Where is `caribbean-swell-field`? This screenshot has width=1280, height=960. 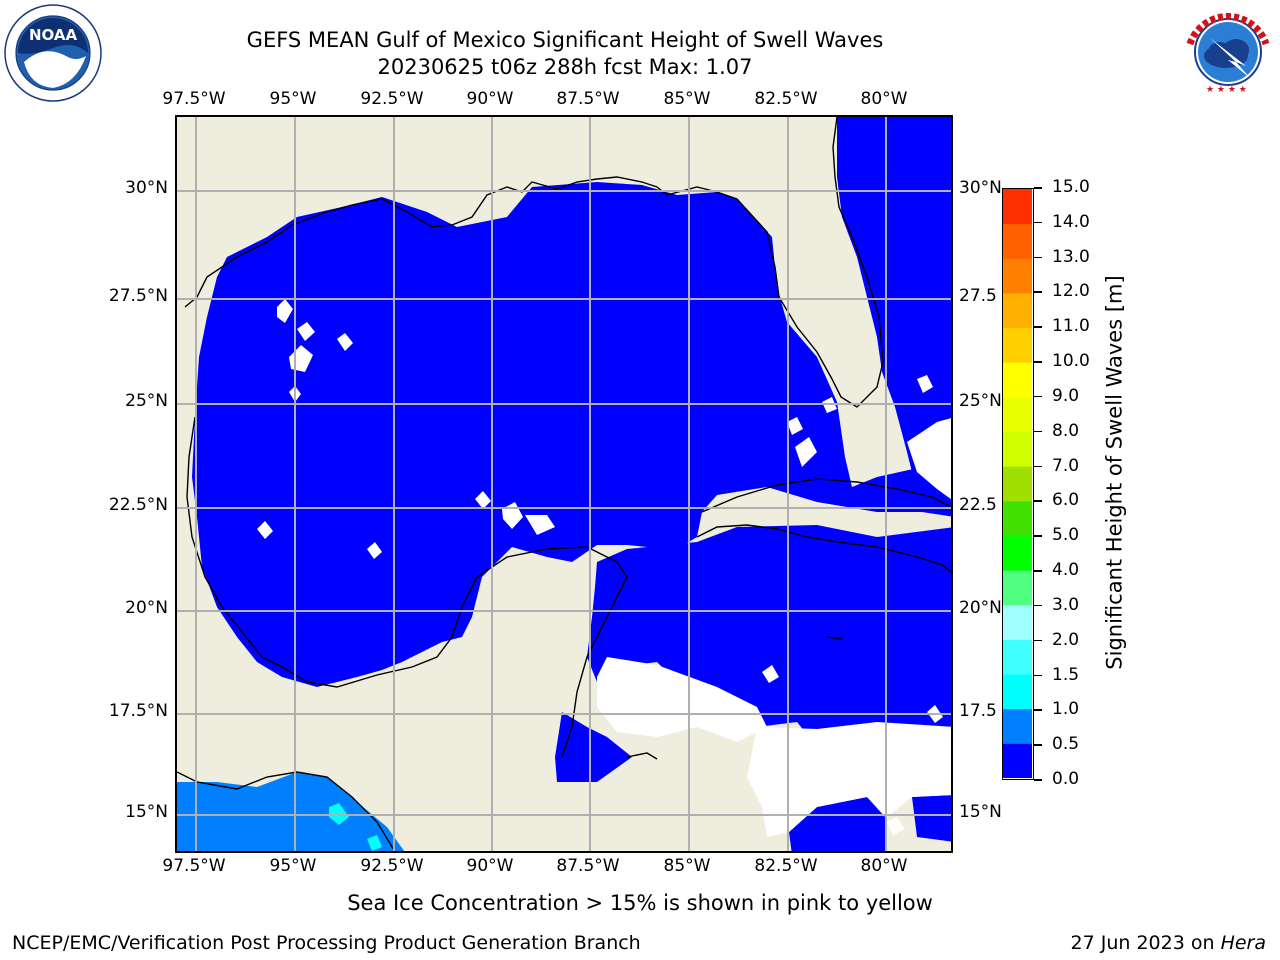 caribbean-swell-field is located at coordinates (769, 641).